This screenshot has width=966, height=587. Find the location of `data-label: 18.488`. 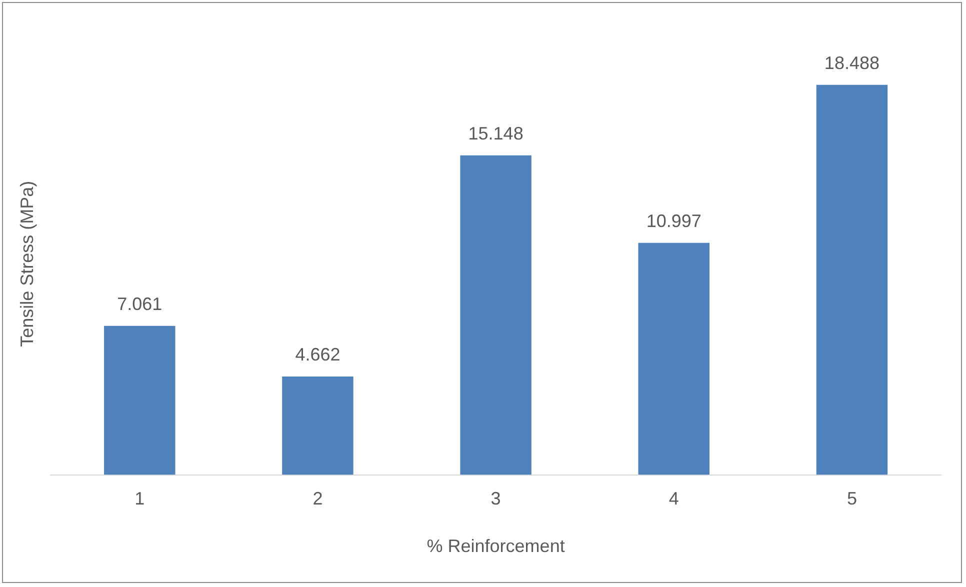

data-label: 18.488 is located at coordinates (852, 62).